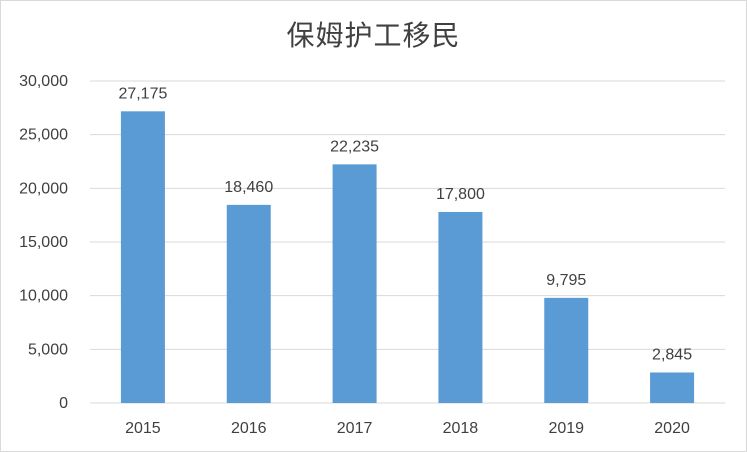 The height and width of the screenshot is (452, 747). What do you see at coordinates (43, 296) in the screenshot?
I see `y-tick-label: 10,000` at bounding box center [43, 296].